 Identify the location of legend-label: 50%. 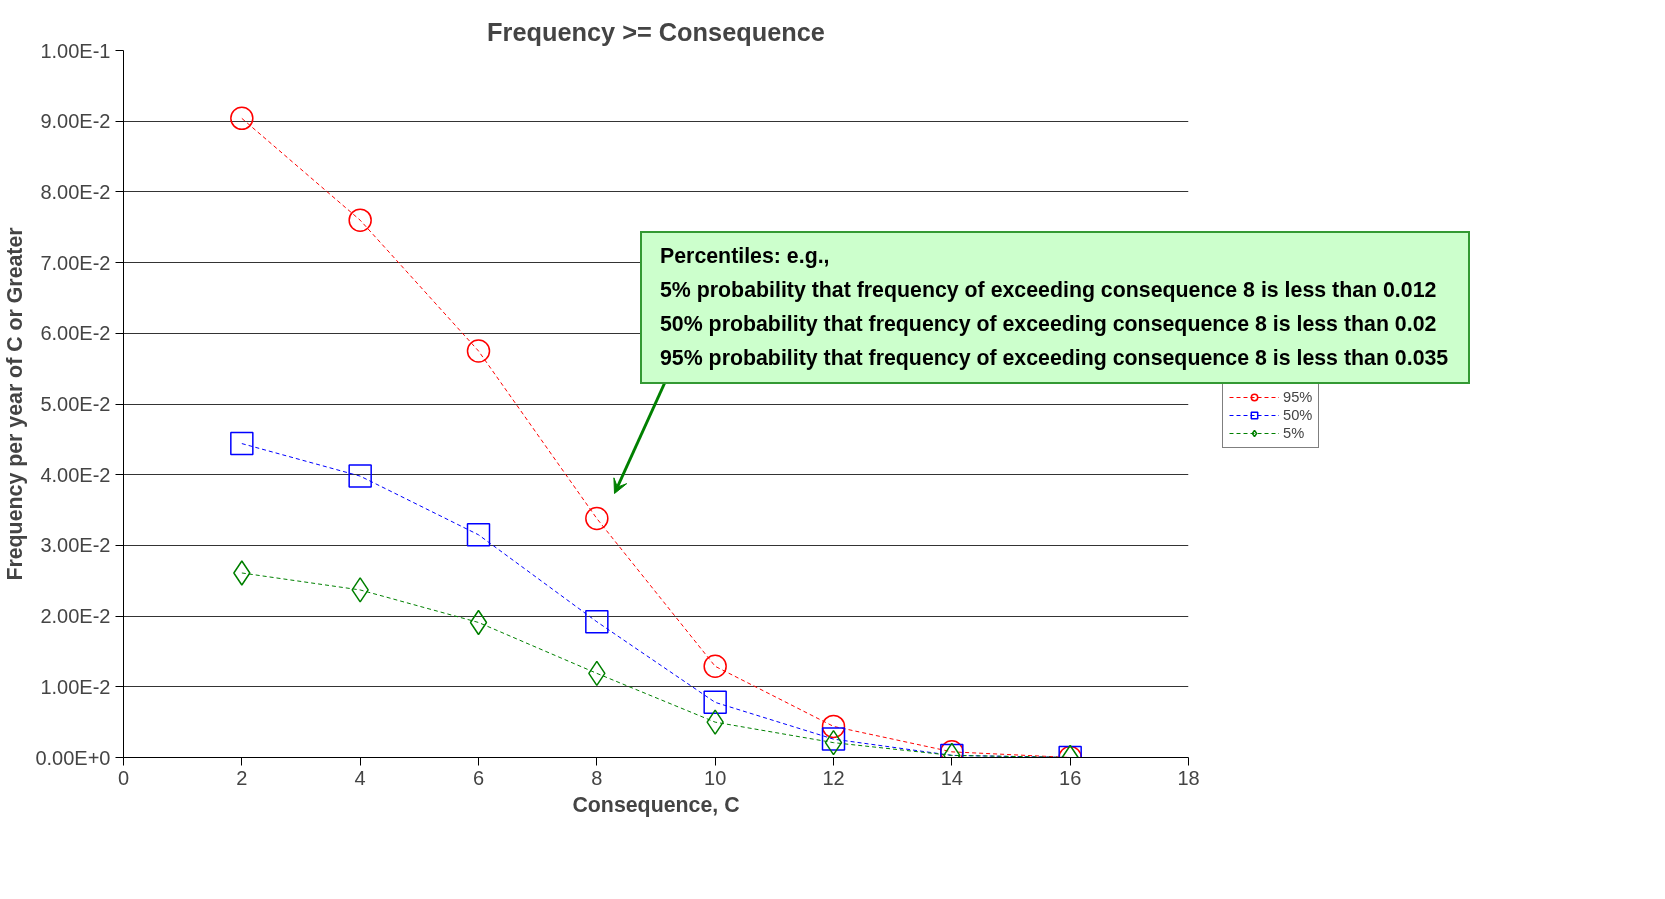
(1298, 415).